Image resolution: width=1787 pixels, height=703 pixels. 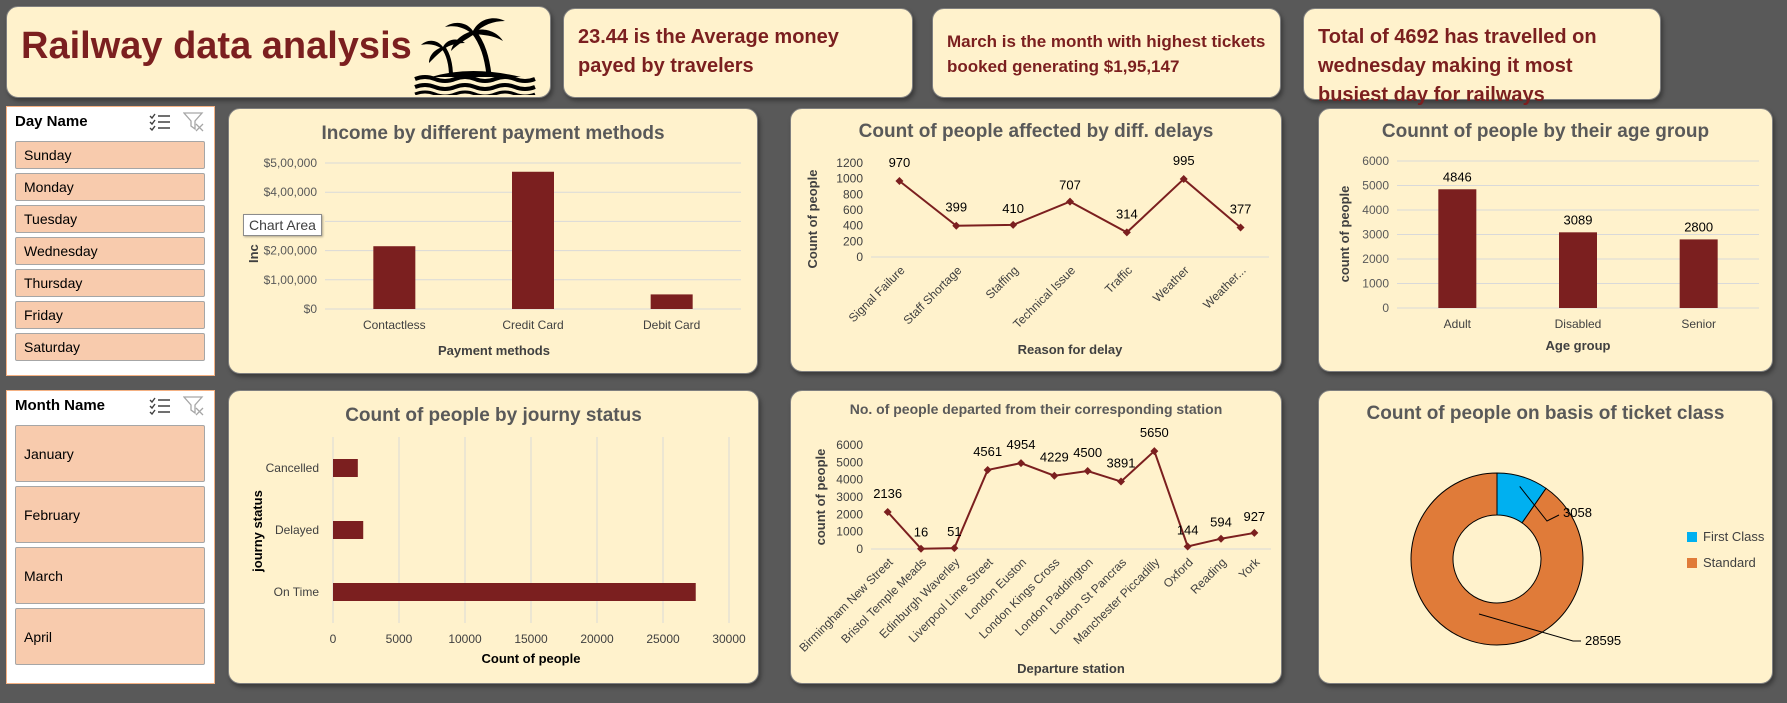 I want to click on day-slicer-title: Day Name, so click(x=51, y=121).